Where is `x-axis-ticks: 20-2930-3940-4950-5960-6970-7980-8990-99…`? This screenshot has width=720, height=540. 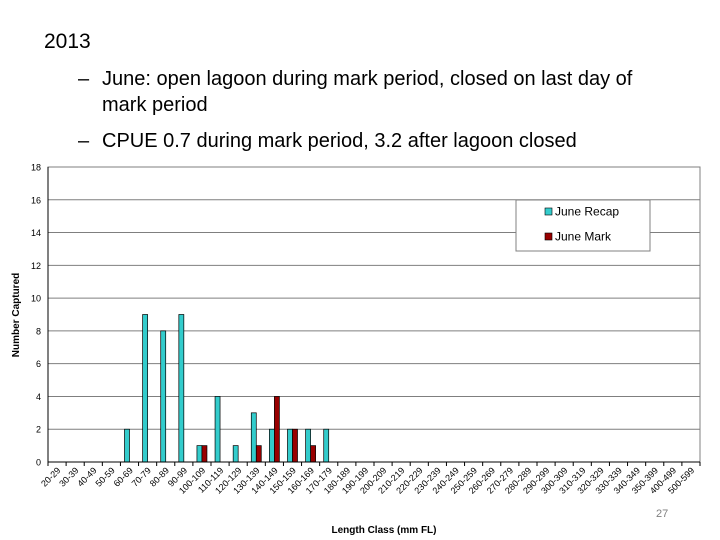 x-axis-ticks: 20-2930-3940-4950-5960-6970-7980-8990-99… is located at coordinates (370, 479).